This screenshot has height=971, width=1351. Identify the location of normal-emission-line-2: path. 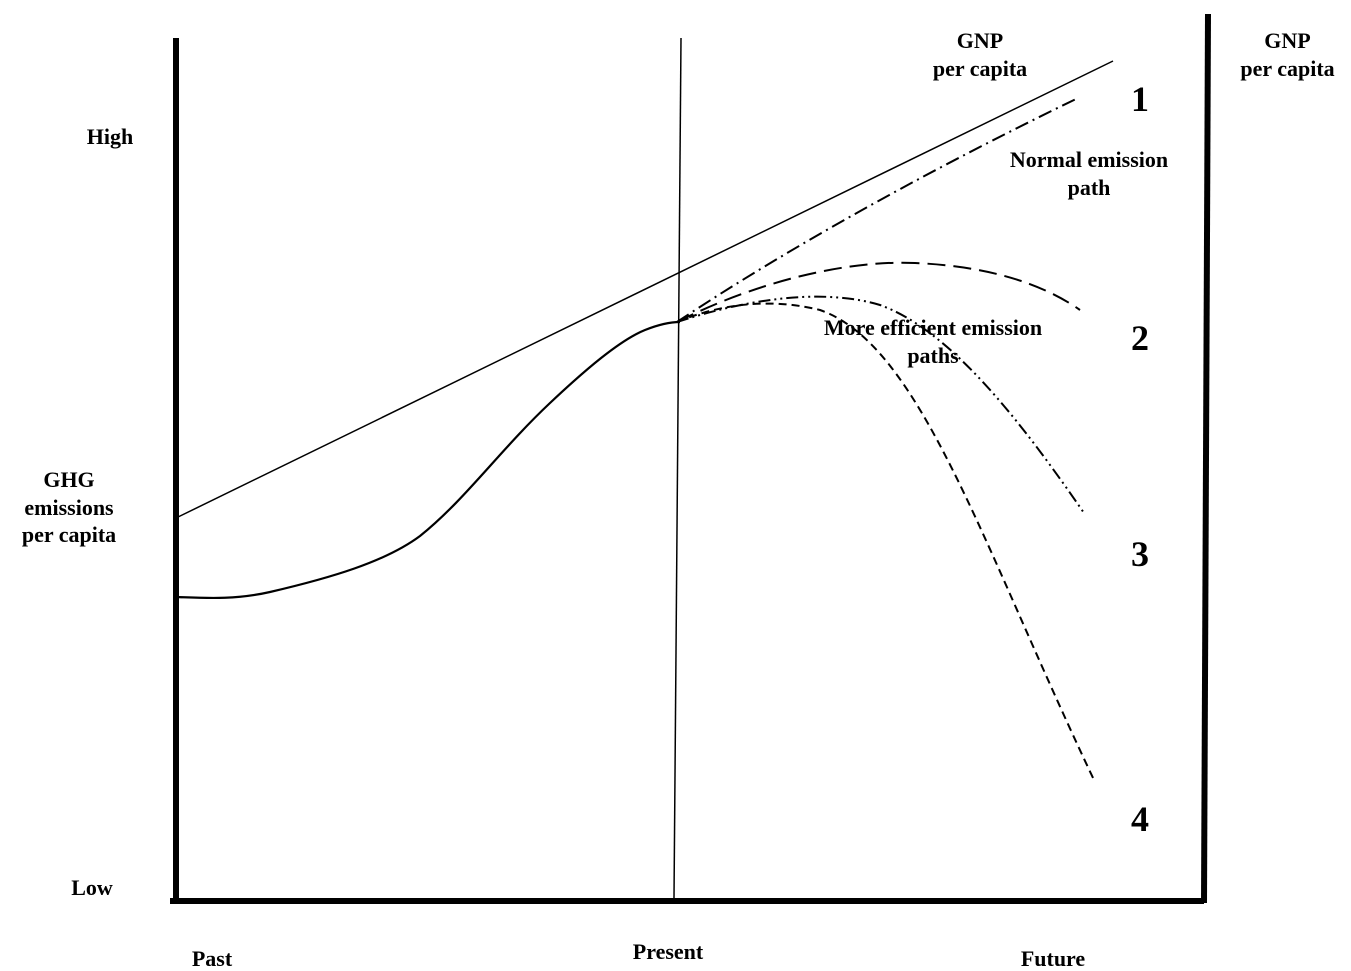
(1089, 187).